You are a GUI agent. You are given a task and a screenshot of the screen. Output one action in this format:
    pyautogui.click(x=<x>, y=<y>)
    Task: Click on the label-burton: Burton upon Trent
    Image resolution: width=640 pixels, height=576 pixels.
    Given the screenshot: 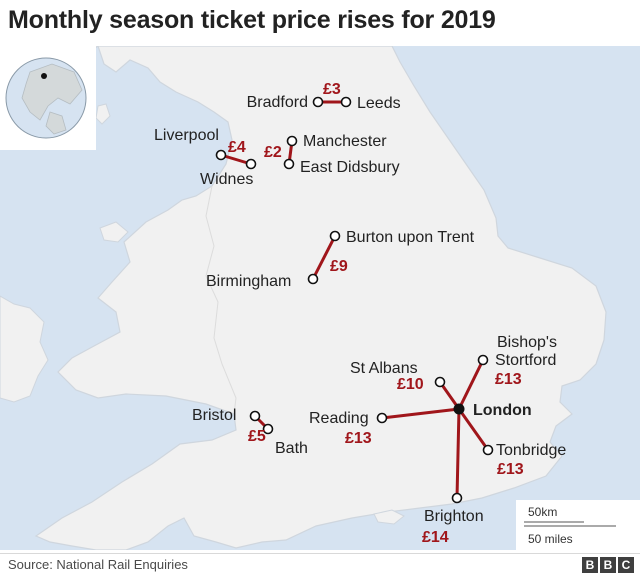 What is the action you would take?
    pyautogui.click(x=410, y=237)
    